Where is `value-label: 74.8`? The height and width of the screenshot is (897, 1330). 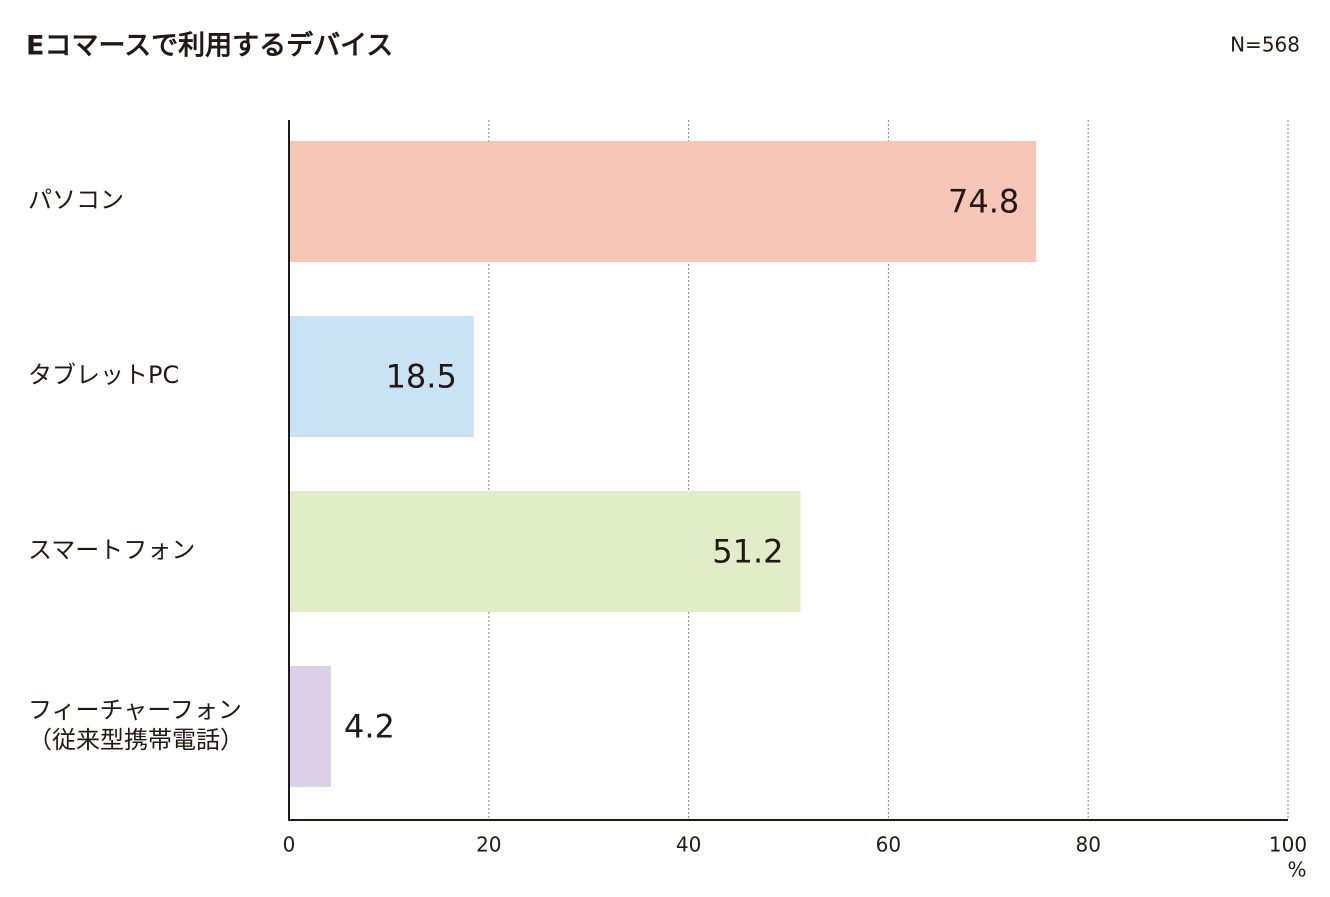
value-label: 74.8 is located at coordinates (983, 202).